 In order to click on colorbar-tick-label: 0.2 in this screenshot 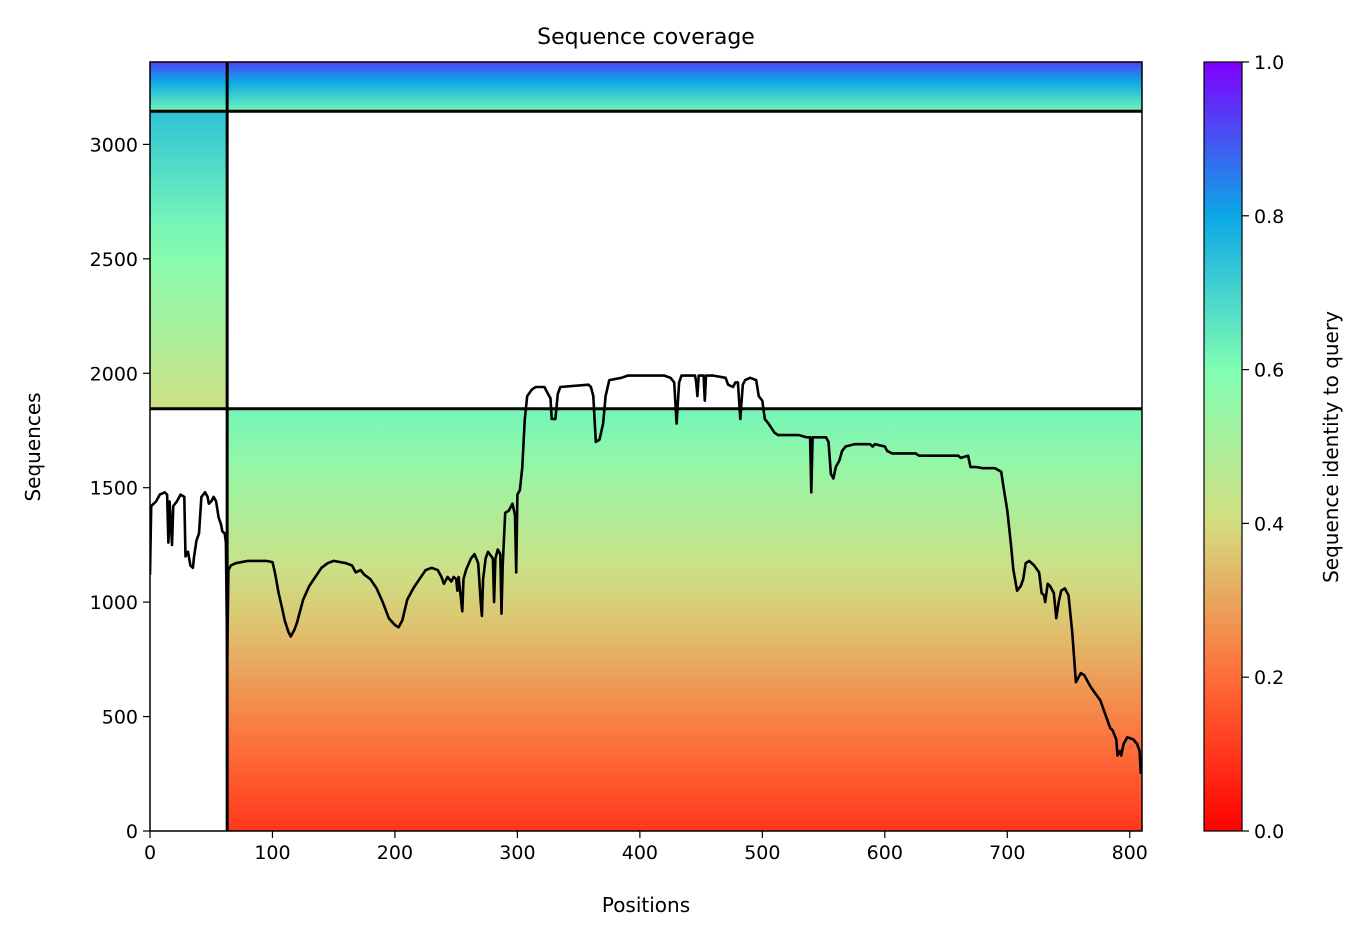, I will do `click(1269, 678)`.